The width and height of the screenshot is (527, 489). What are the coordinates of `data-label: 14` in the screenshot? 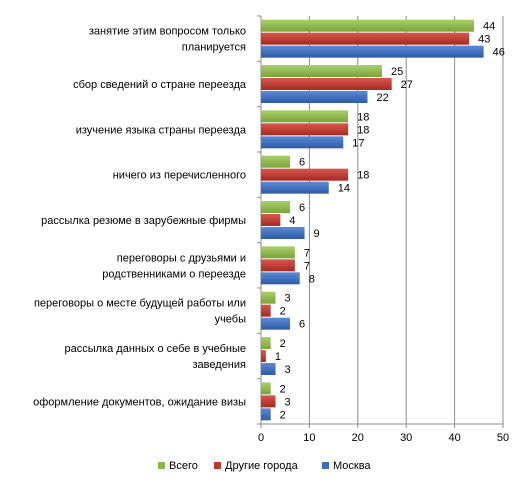 It's located at (344, 189).